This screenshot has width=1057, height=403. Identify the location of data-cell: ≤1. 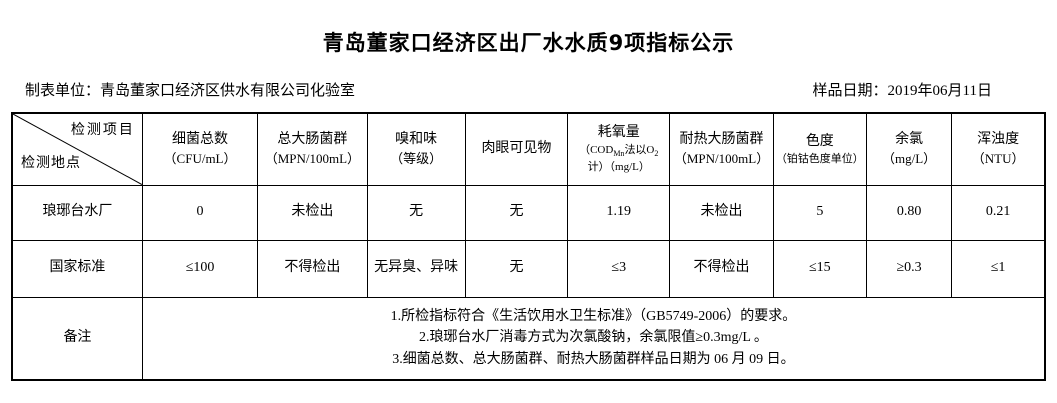
(998, 268).